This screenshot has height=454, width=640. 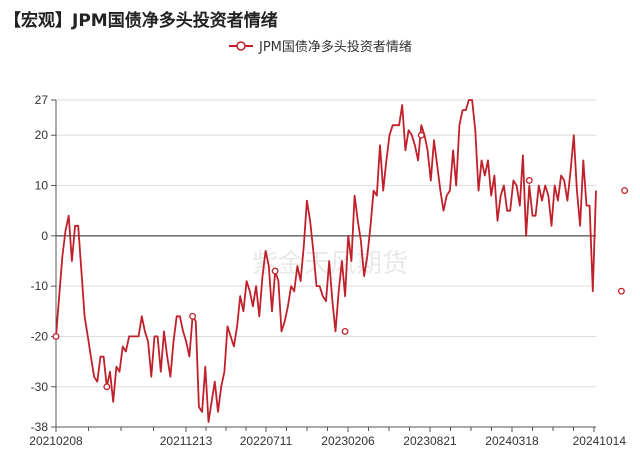 What do you see at coordinates (186, 441) in the screenshot?
I see `x-tick-label: 20211213` at bounding box center [186, 441].